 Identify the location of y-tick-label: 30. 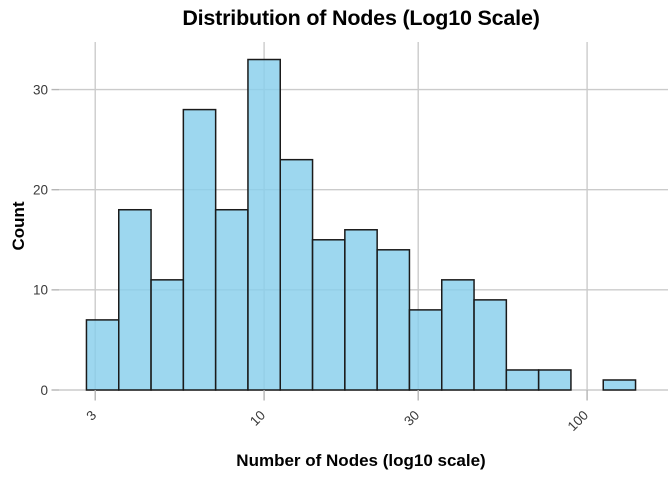
(40, 89).